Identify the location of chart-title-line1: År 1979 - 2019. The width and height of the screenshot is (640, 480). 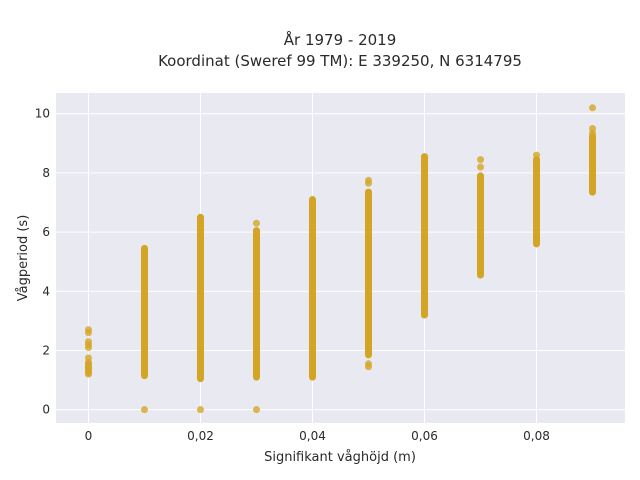
(340, 39).